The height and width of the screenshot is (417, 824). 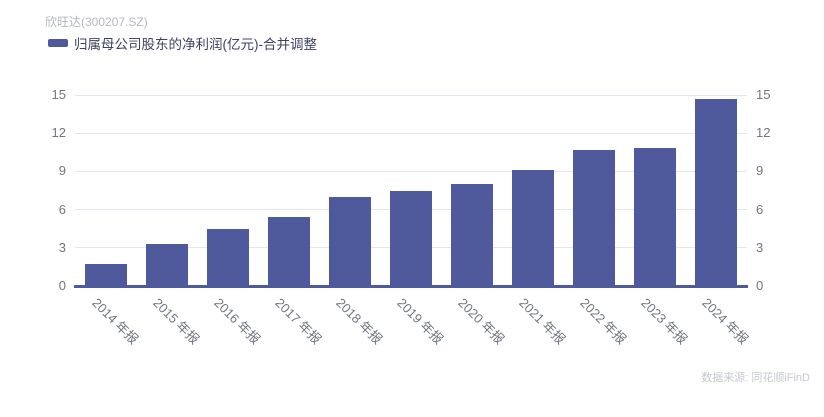 What do you see at coordinates (58, 133) in the screenshot?
I see `y-axis-label-left-12: 12` at bounding box center [58, 133].